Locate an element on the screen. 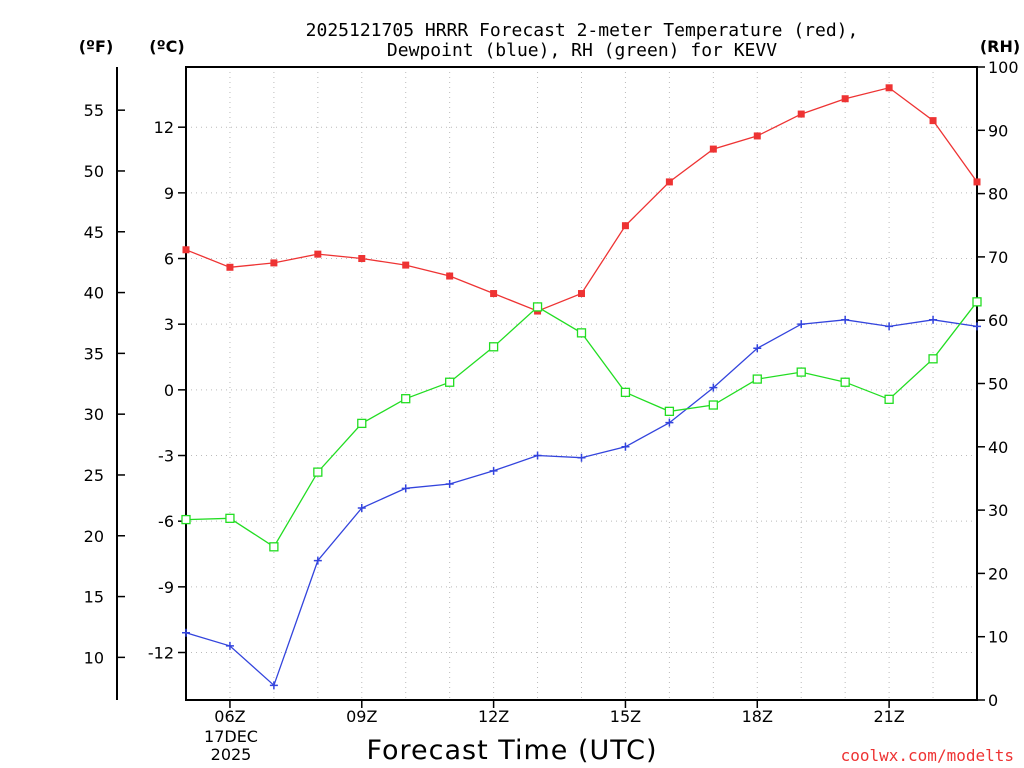  x-tick-label: 09Z is located at coordinates (361, 716).